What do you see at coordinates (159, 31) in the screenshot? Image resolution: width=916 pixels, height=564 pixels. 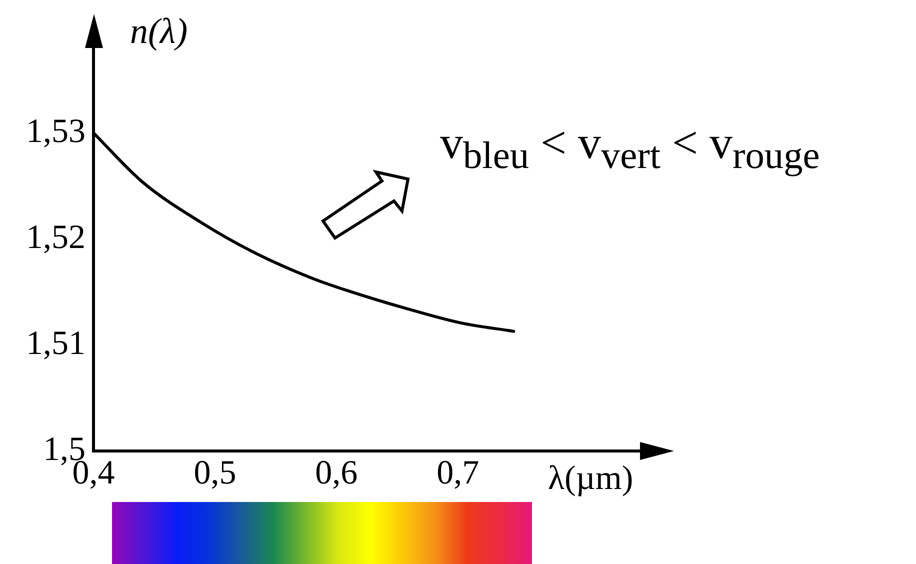 I see `y-axis-title: n(λ)` at bounding box center [159, 31].